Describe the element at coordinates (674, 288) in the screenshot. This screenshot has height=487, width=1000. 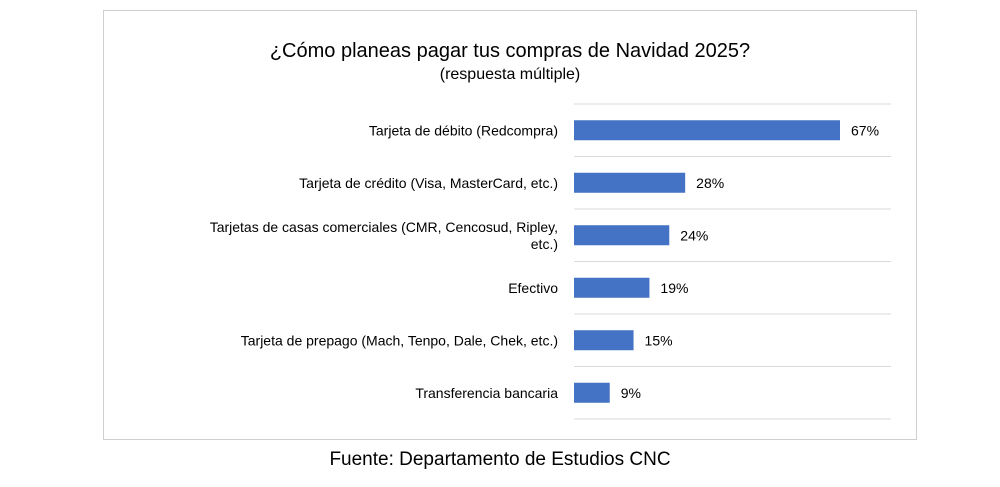
I see `value-label: 19%` at that location.